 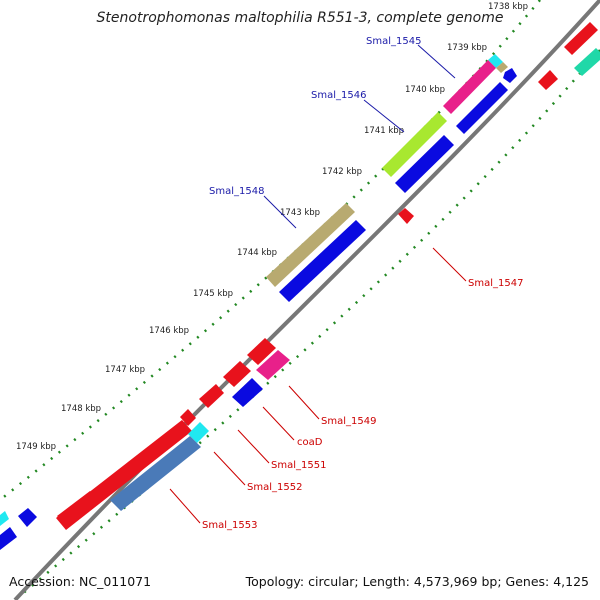 What do you see at coordinates (81, 409) in the screenshot?
I see `kbp-label: 1748 kbp` at bounding box center [81, 409].